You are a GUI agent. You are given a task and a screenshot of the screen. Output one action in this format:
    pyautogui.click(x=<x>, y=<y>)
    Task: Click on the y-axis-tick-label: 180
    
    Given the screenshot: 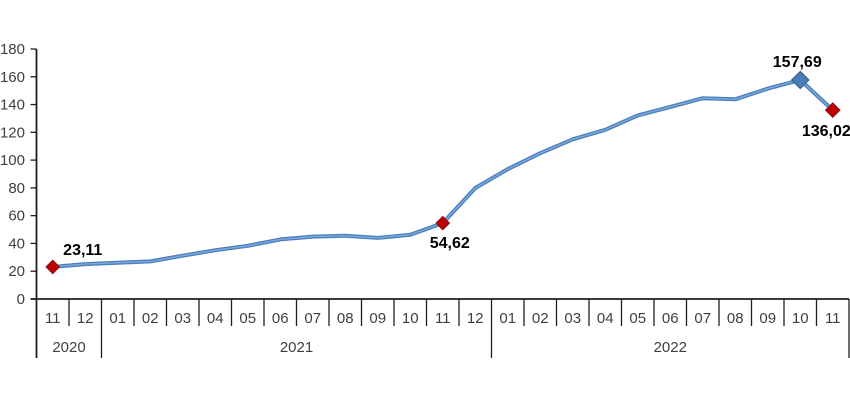 What is the action you would take?
    pyautogui.click(x=12, y=49)
    